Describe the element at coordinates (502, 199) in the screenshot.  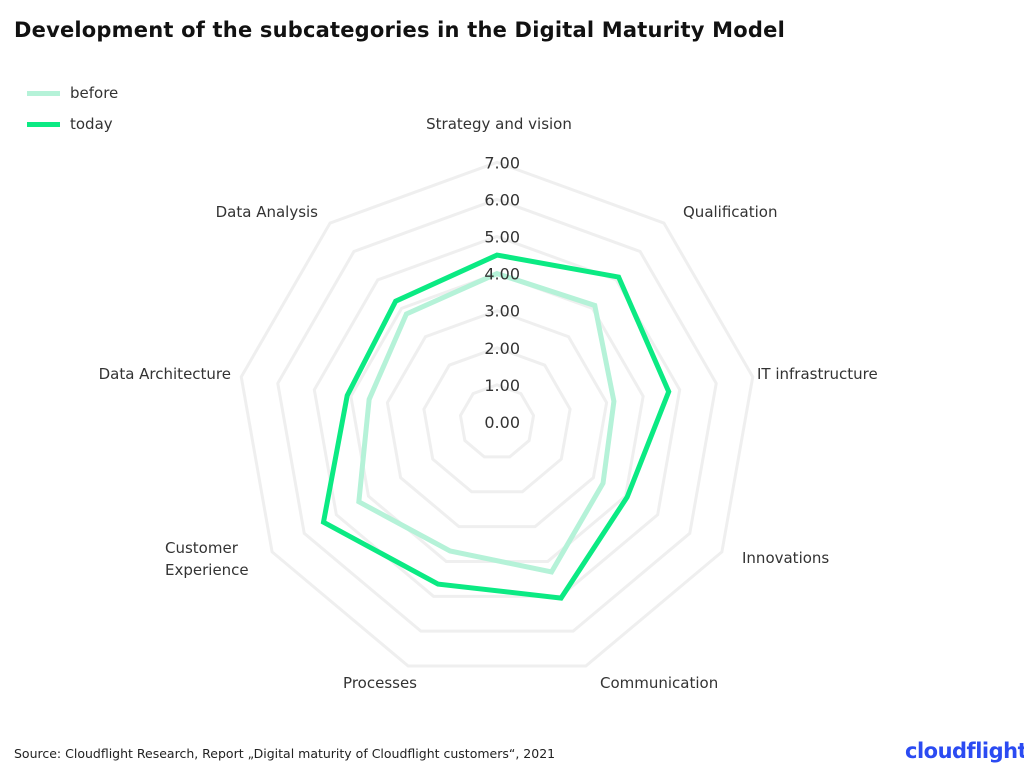
I see `tick-label: 6.00` at that location.